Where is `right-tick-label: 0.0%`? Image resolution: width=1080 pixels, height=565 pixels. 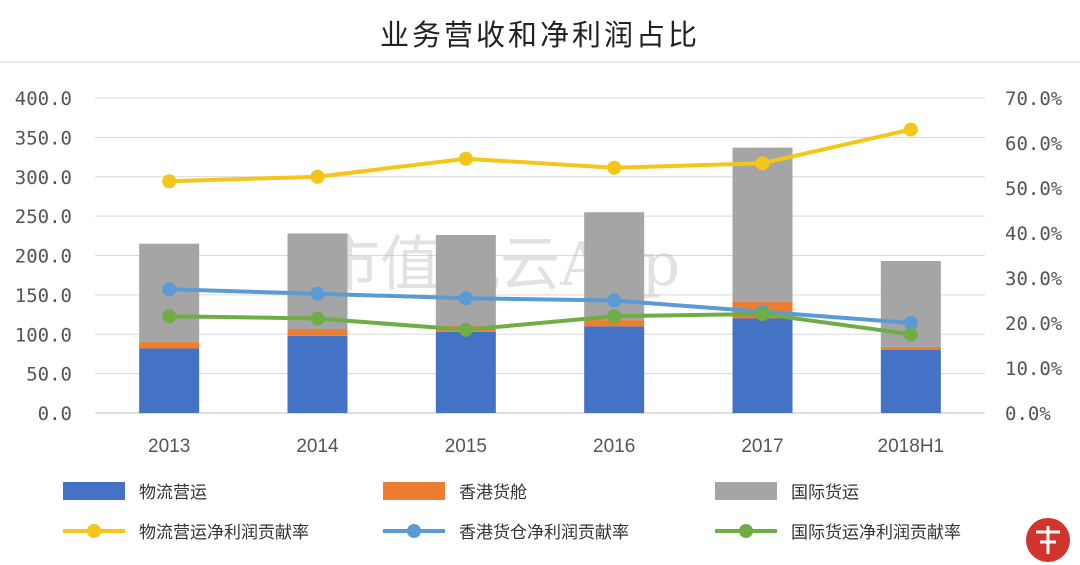
right-tick-label: 0.0% is located at coordinates (1028, 414).